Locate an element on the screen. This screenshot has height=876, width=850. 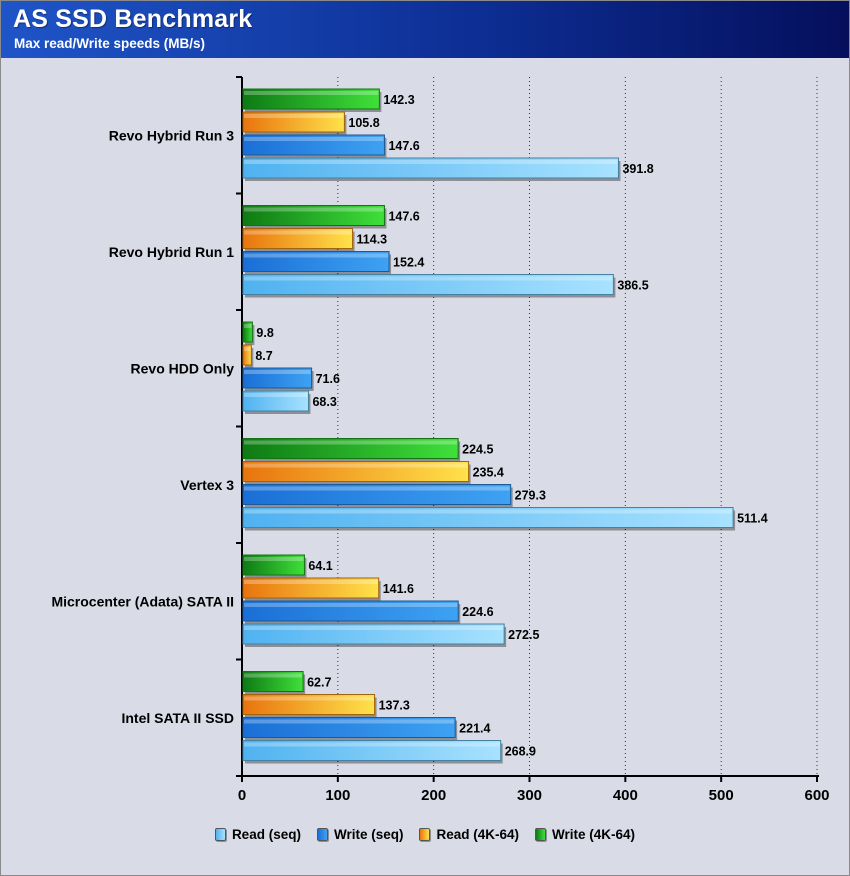
chart-subtitle: Max read/Write speeds (MB/s) is located at coordinates (110, 43).